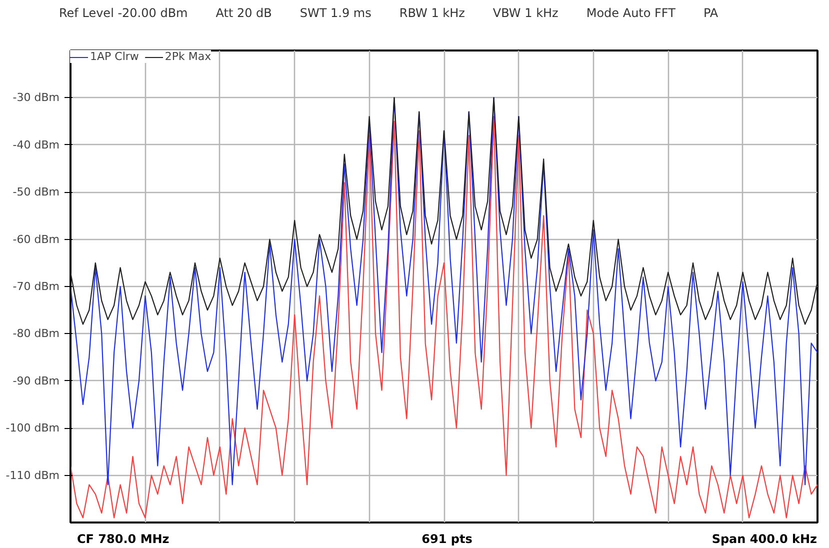 The width and height of the screenshot is (829, 548). Describe the element at coordinates (36, 192) in the screenshot. I see `y-tick-label: -50 dBm` at that location.